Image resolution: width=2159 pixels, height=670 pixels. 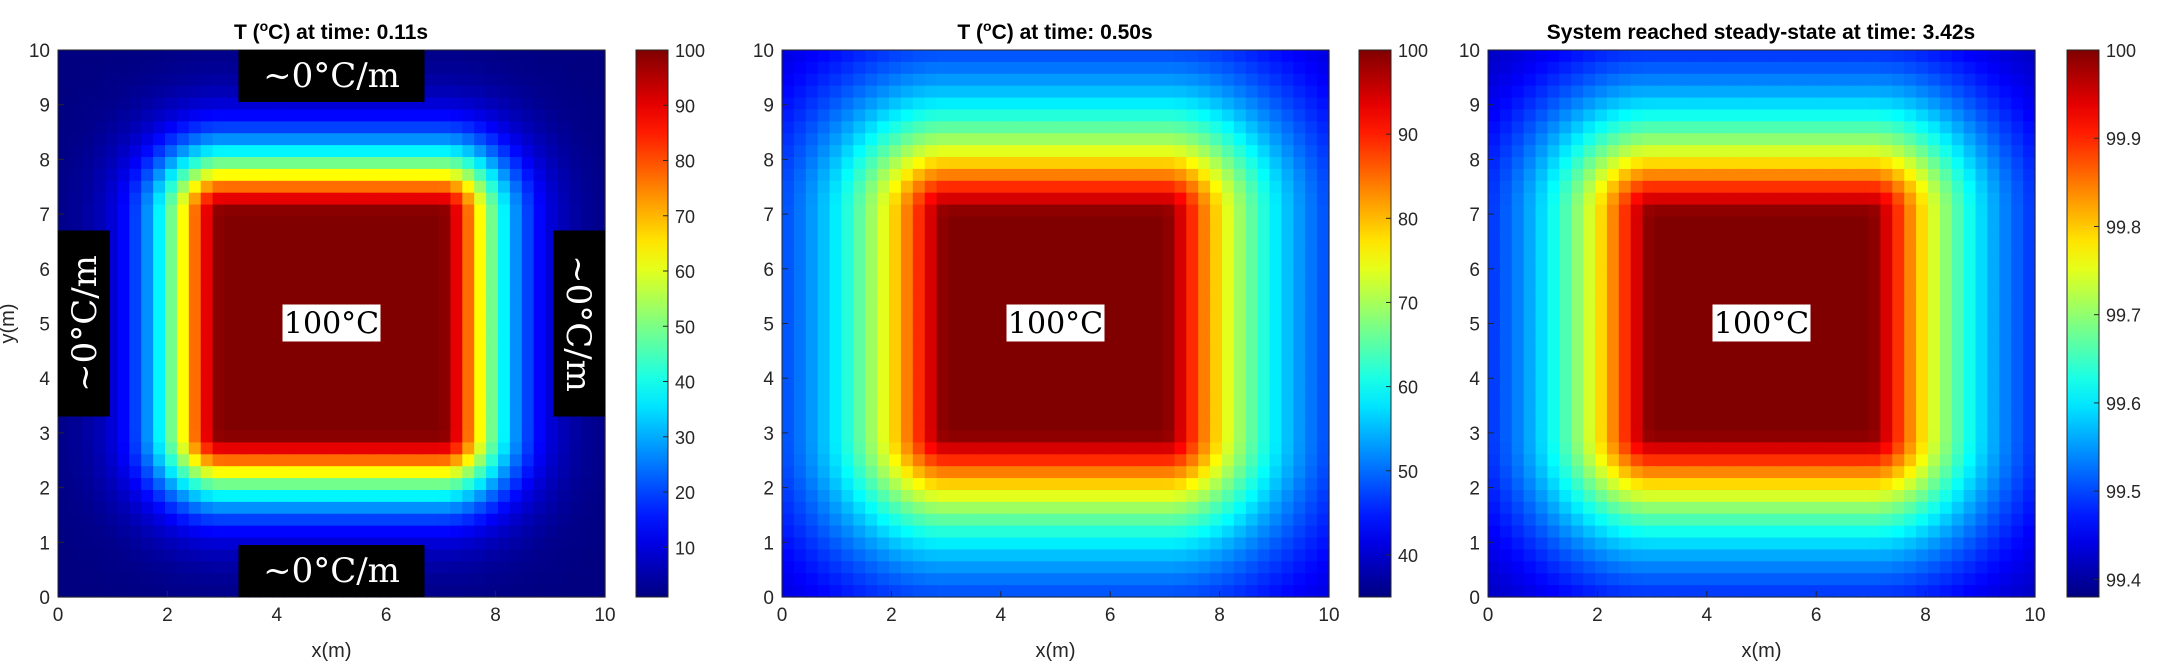 What do you see at coordinates (685, 438) in the screenshot?
I see `colorbar-tick-label: 30` at bounding box center [685, 438].